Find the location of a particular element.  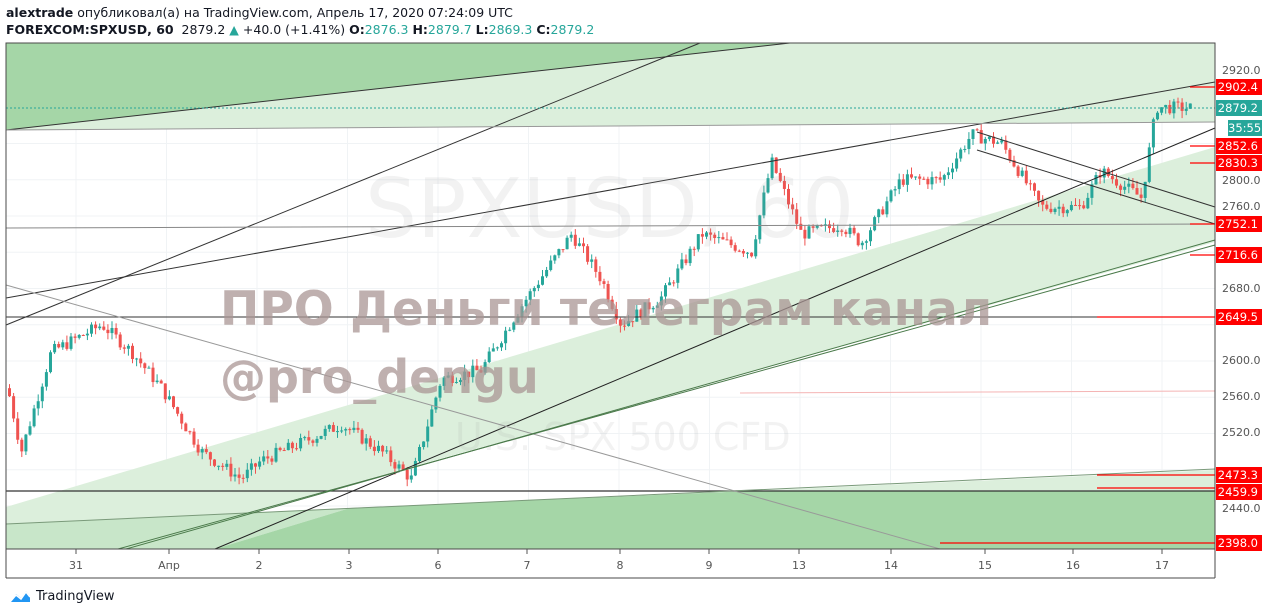

price-tick: 2680.0 is located at coordinates (1241, 288).